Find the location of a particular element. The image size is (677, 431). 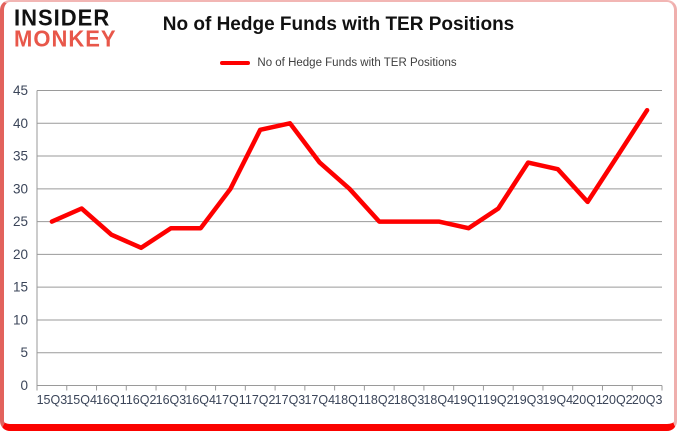

x-axis-tick-label: 19Q2 is located at coordinates (498, 400).